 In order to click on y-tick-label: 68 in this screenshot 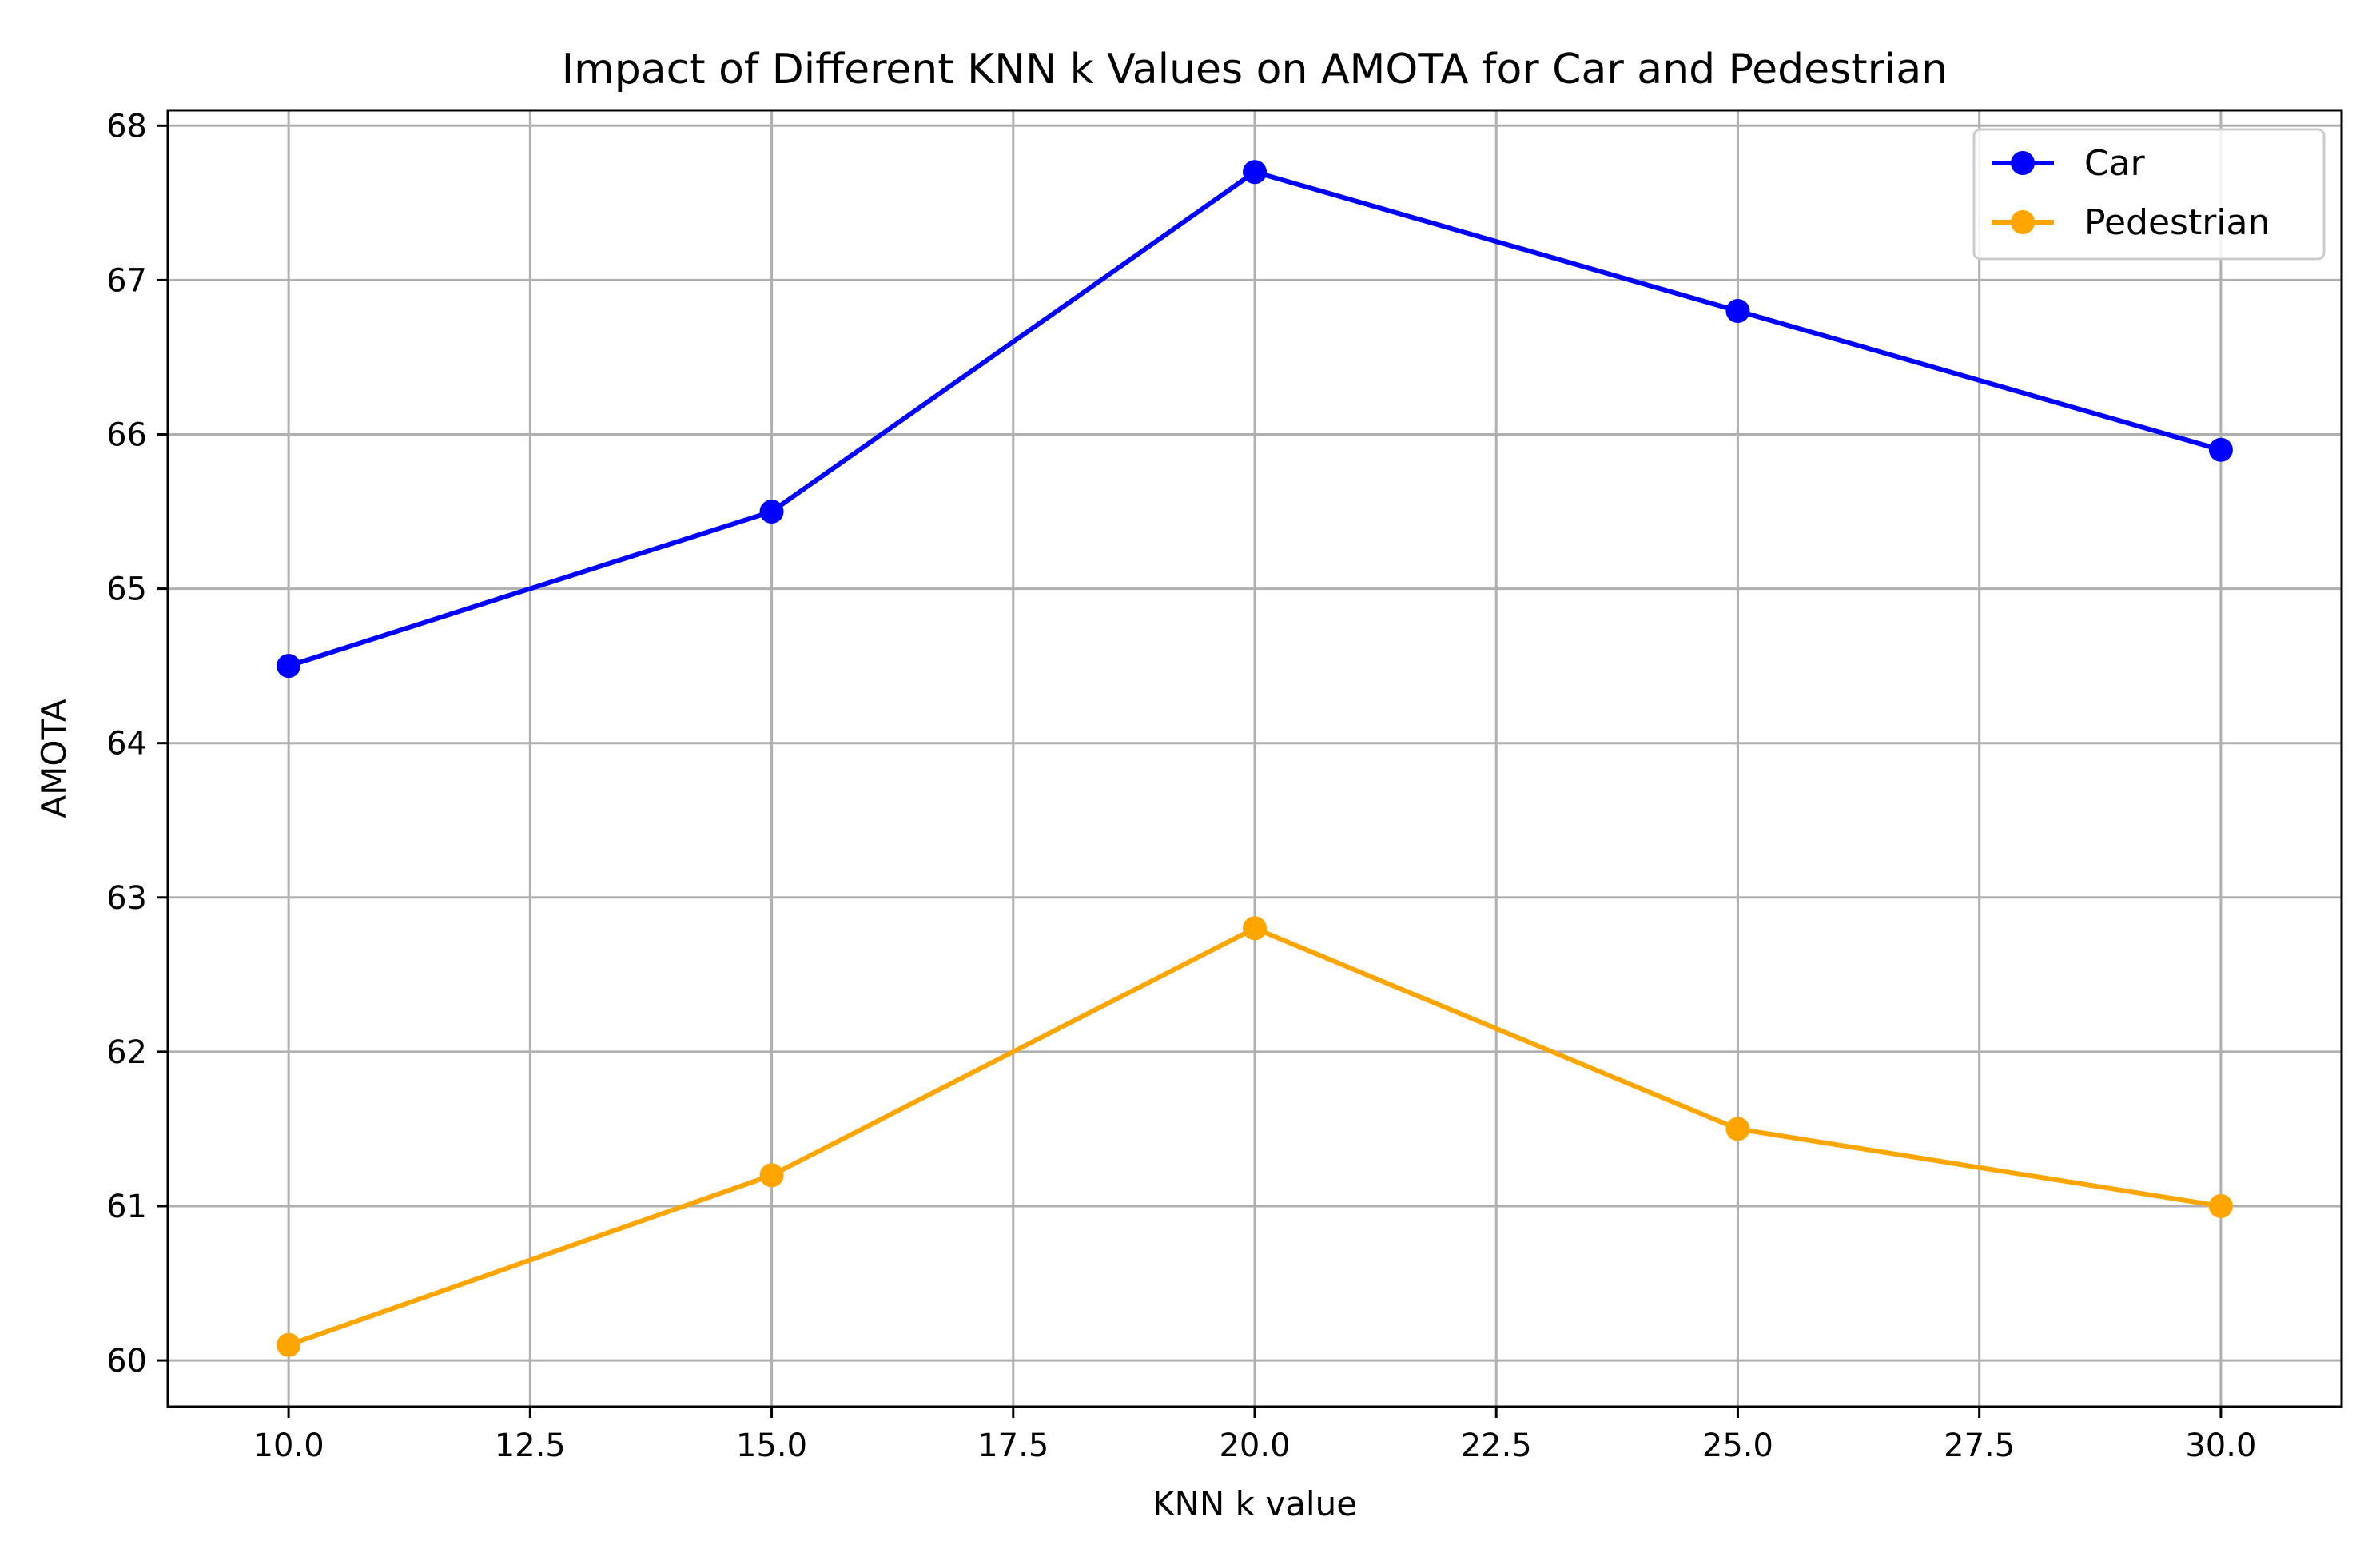, I will do `click(127, 126)`.